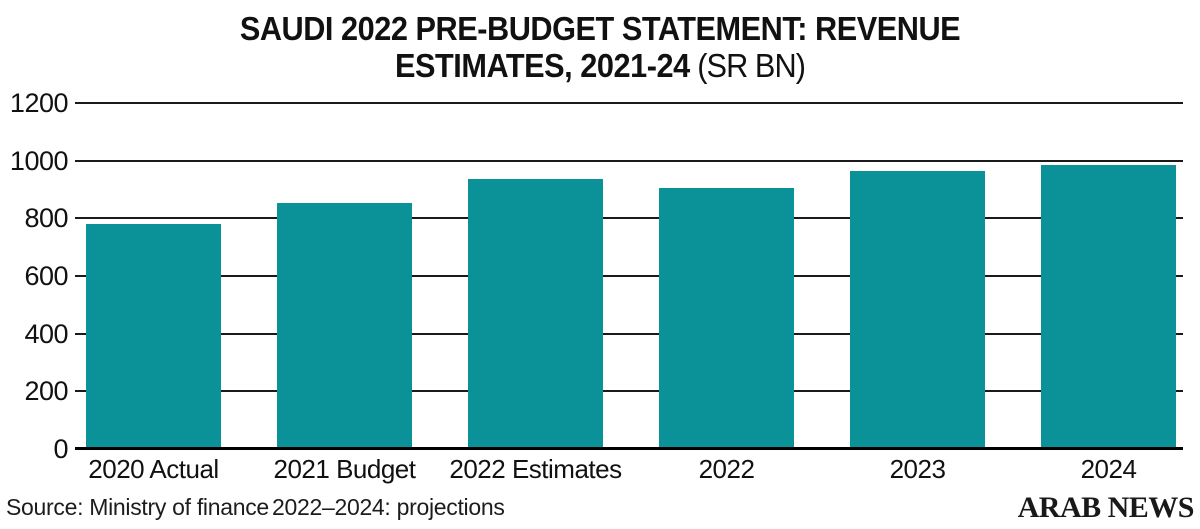 The image size is (1200, 529). I want to click on x-tick-label-2020-actual: 2020 Actual, so click(153, 469).